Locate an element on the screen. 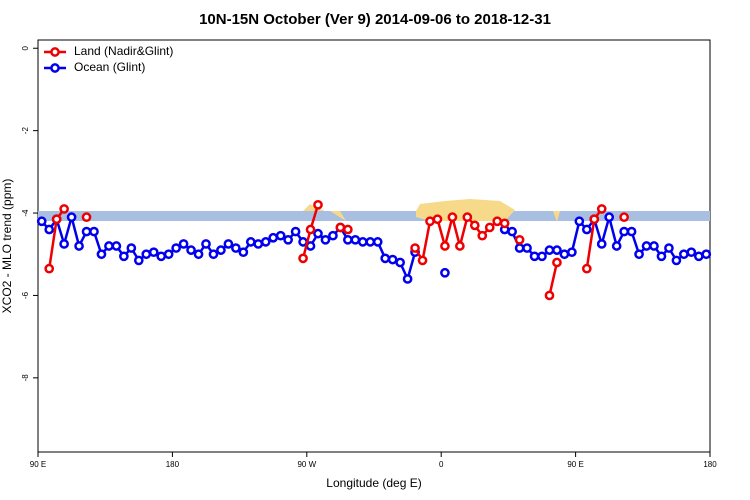 This screenshot has height=500, width=750. land-silhouette is located at coordinates (431, 210).